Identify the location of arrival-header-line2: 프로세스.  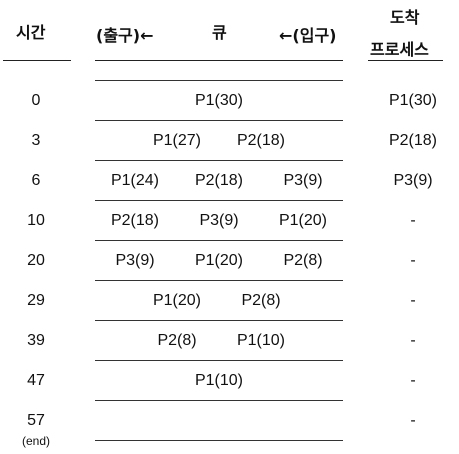
(399, 49).